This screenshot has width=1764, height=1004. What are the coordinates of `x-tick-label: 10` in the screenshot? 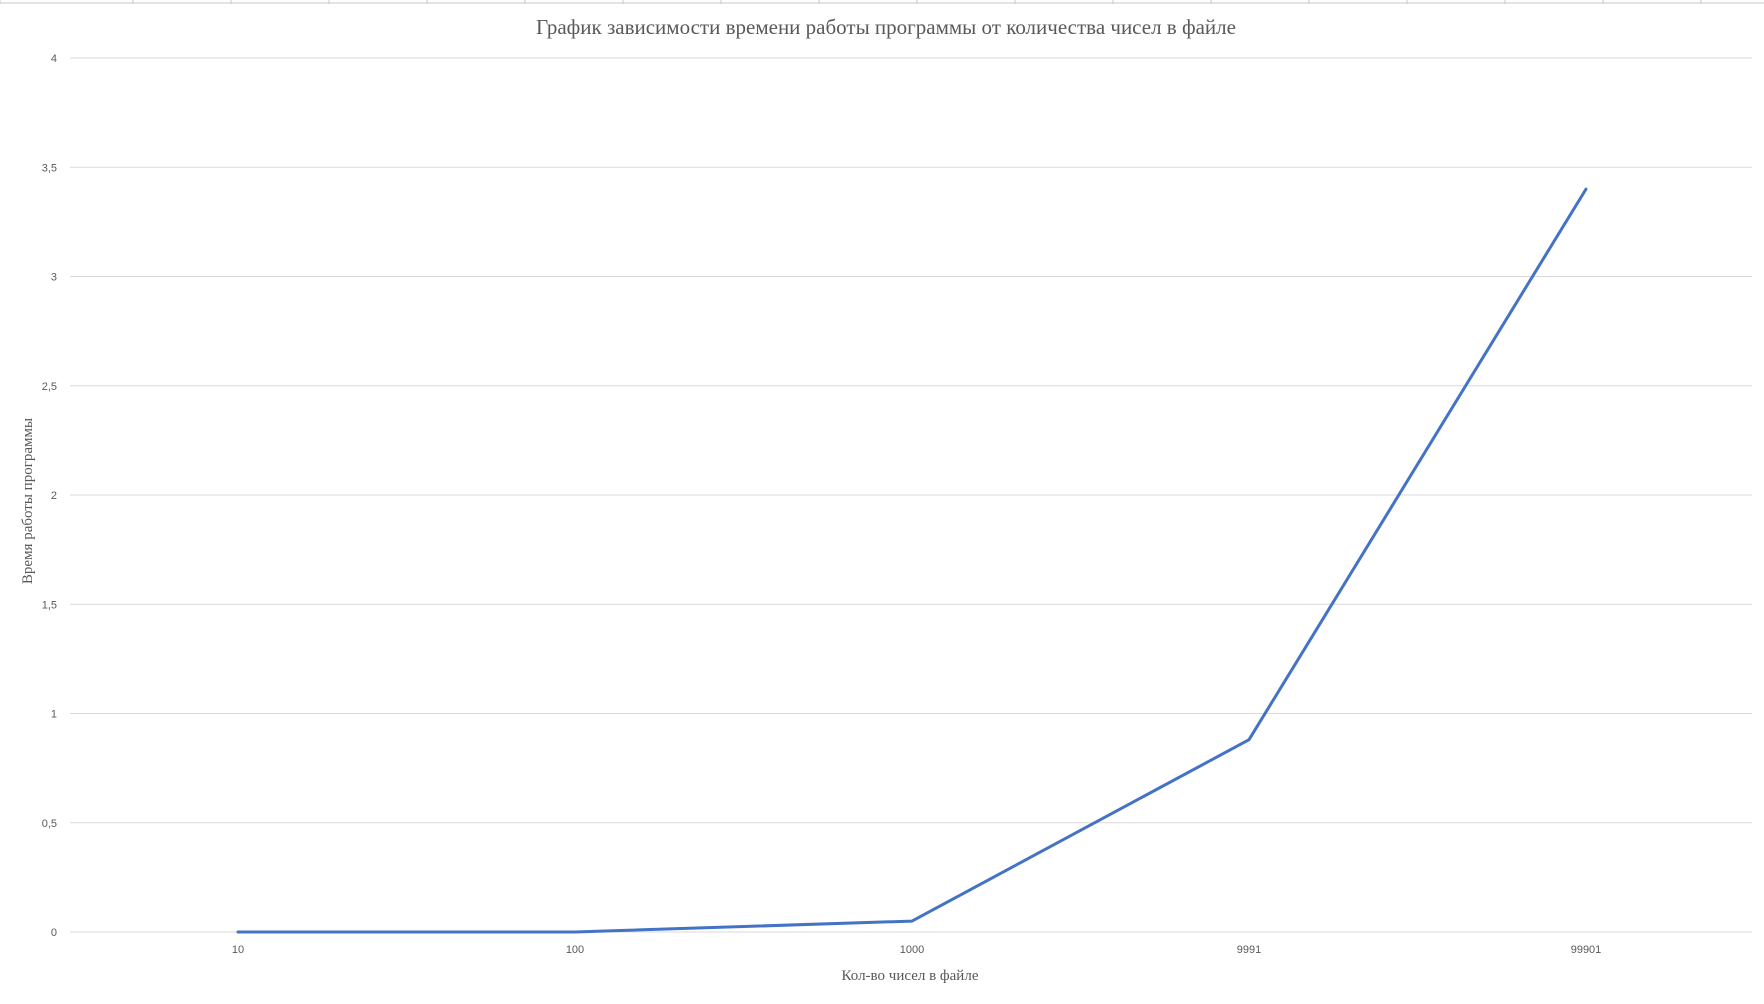 It's located at (238, 950).